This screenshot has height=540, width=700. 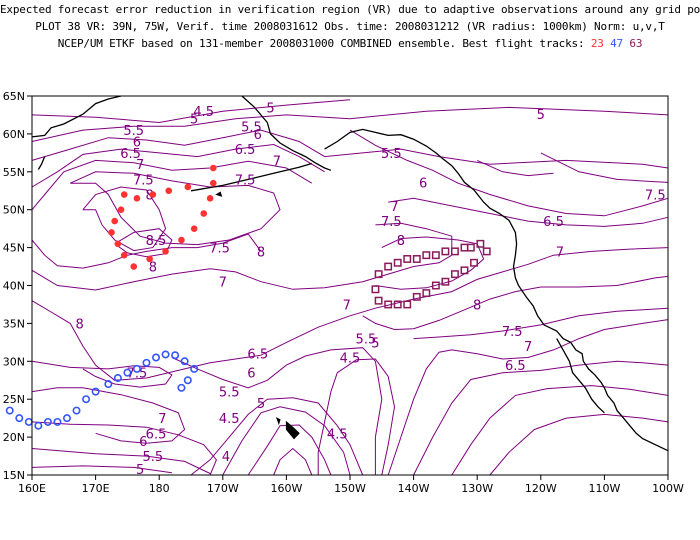 What do you see at coordinates (14, 399) in the screenshot?
I see `lat-tick-label: 25N` at bounding box center [14, 399].